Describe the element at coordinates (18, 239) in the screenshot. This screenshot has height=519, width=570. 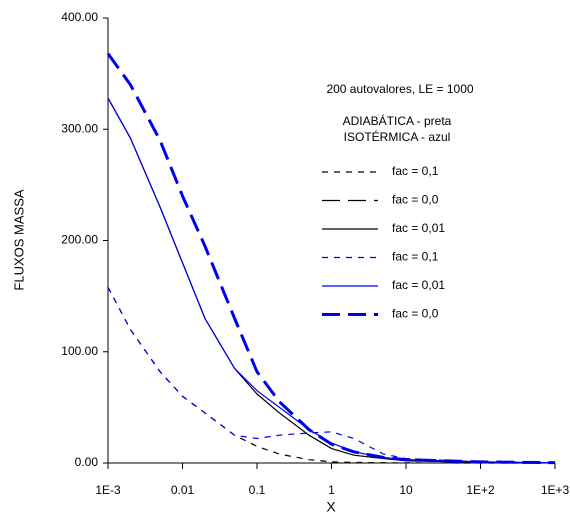
I see `y-axis-label: FLUXOS MASSA` at that location.